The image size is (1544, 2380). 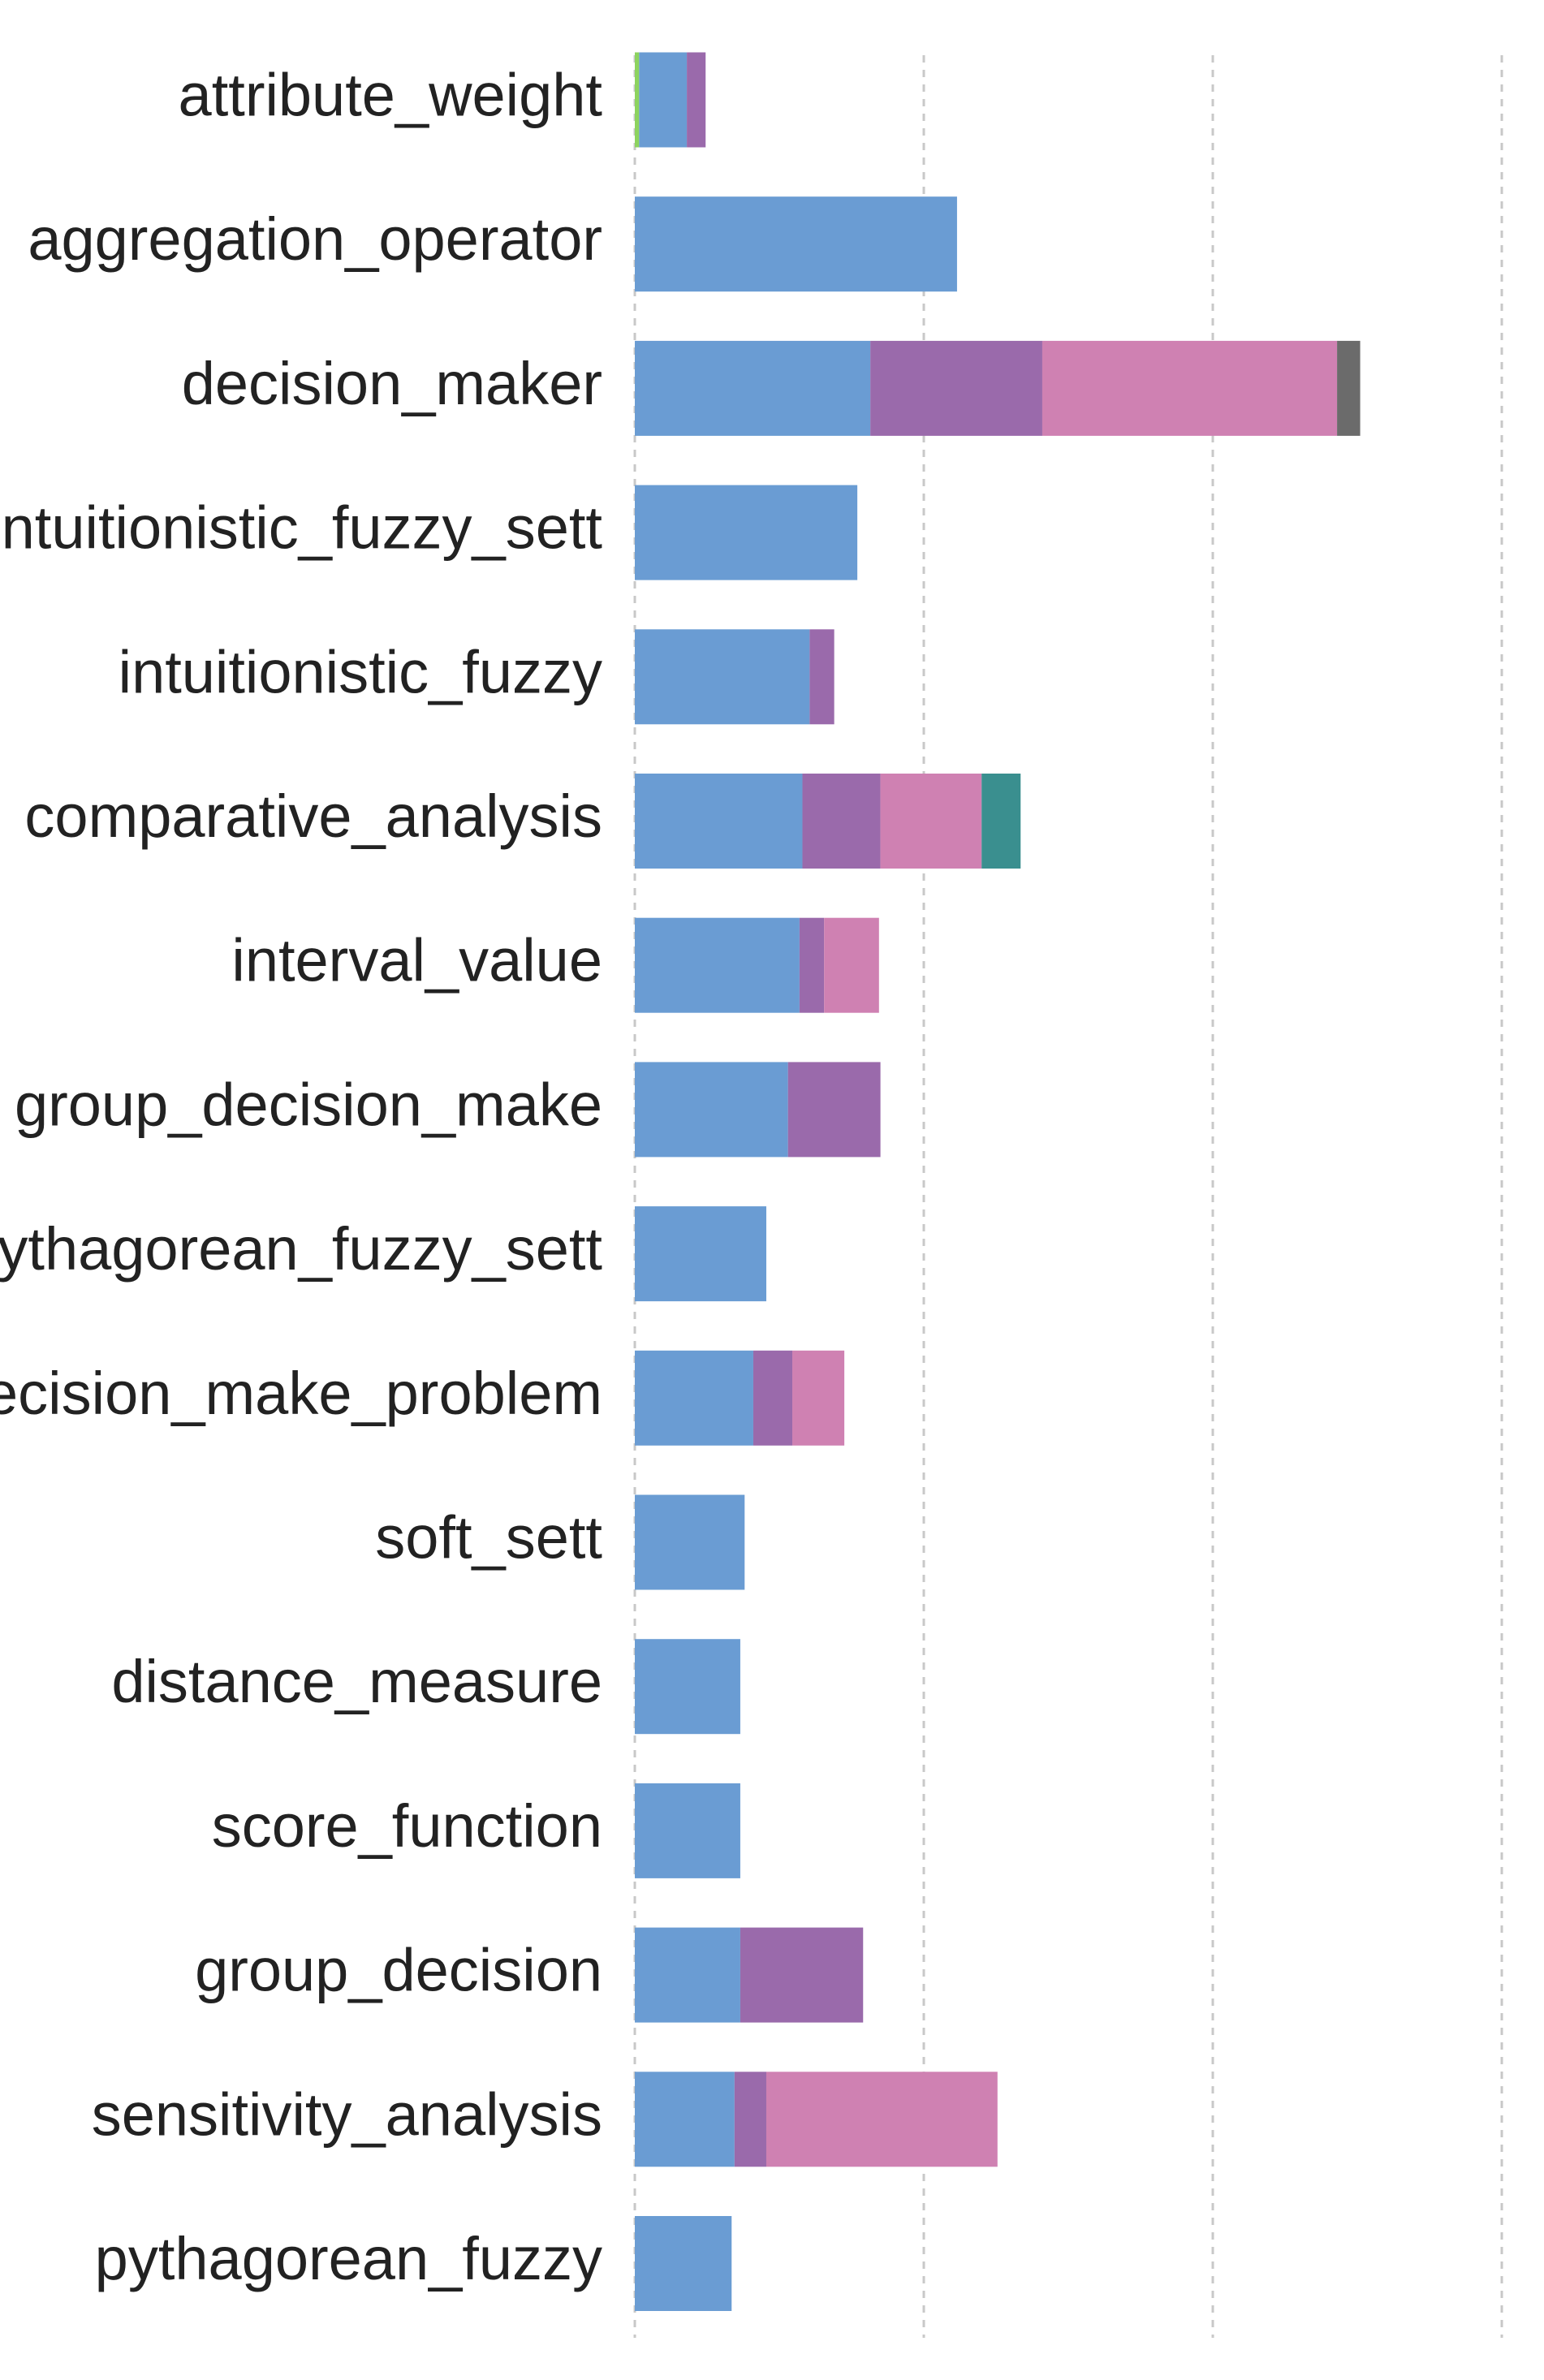 I want to click on category-label-soft_sett: soft_sett, so click(x=488, y=1538).